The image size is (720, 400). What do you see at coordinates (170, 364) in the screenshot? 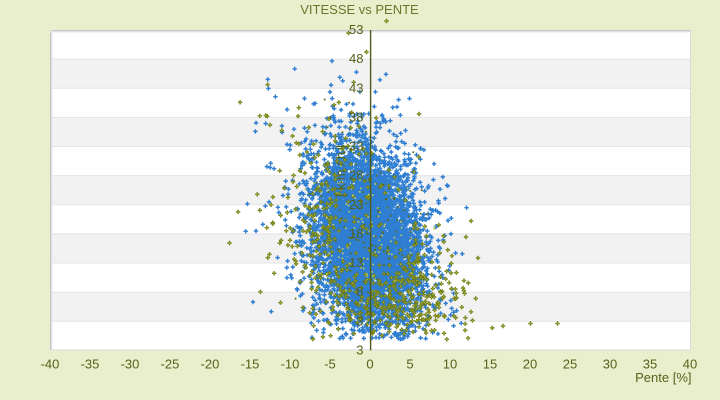
I see `svg-text: -25` at bounding box center [170, 364].